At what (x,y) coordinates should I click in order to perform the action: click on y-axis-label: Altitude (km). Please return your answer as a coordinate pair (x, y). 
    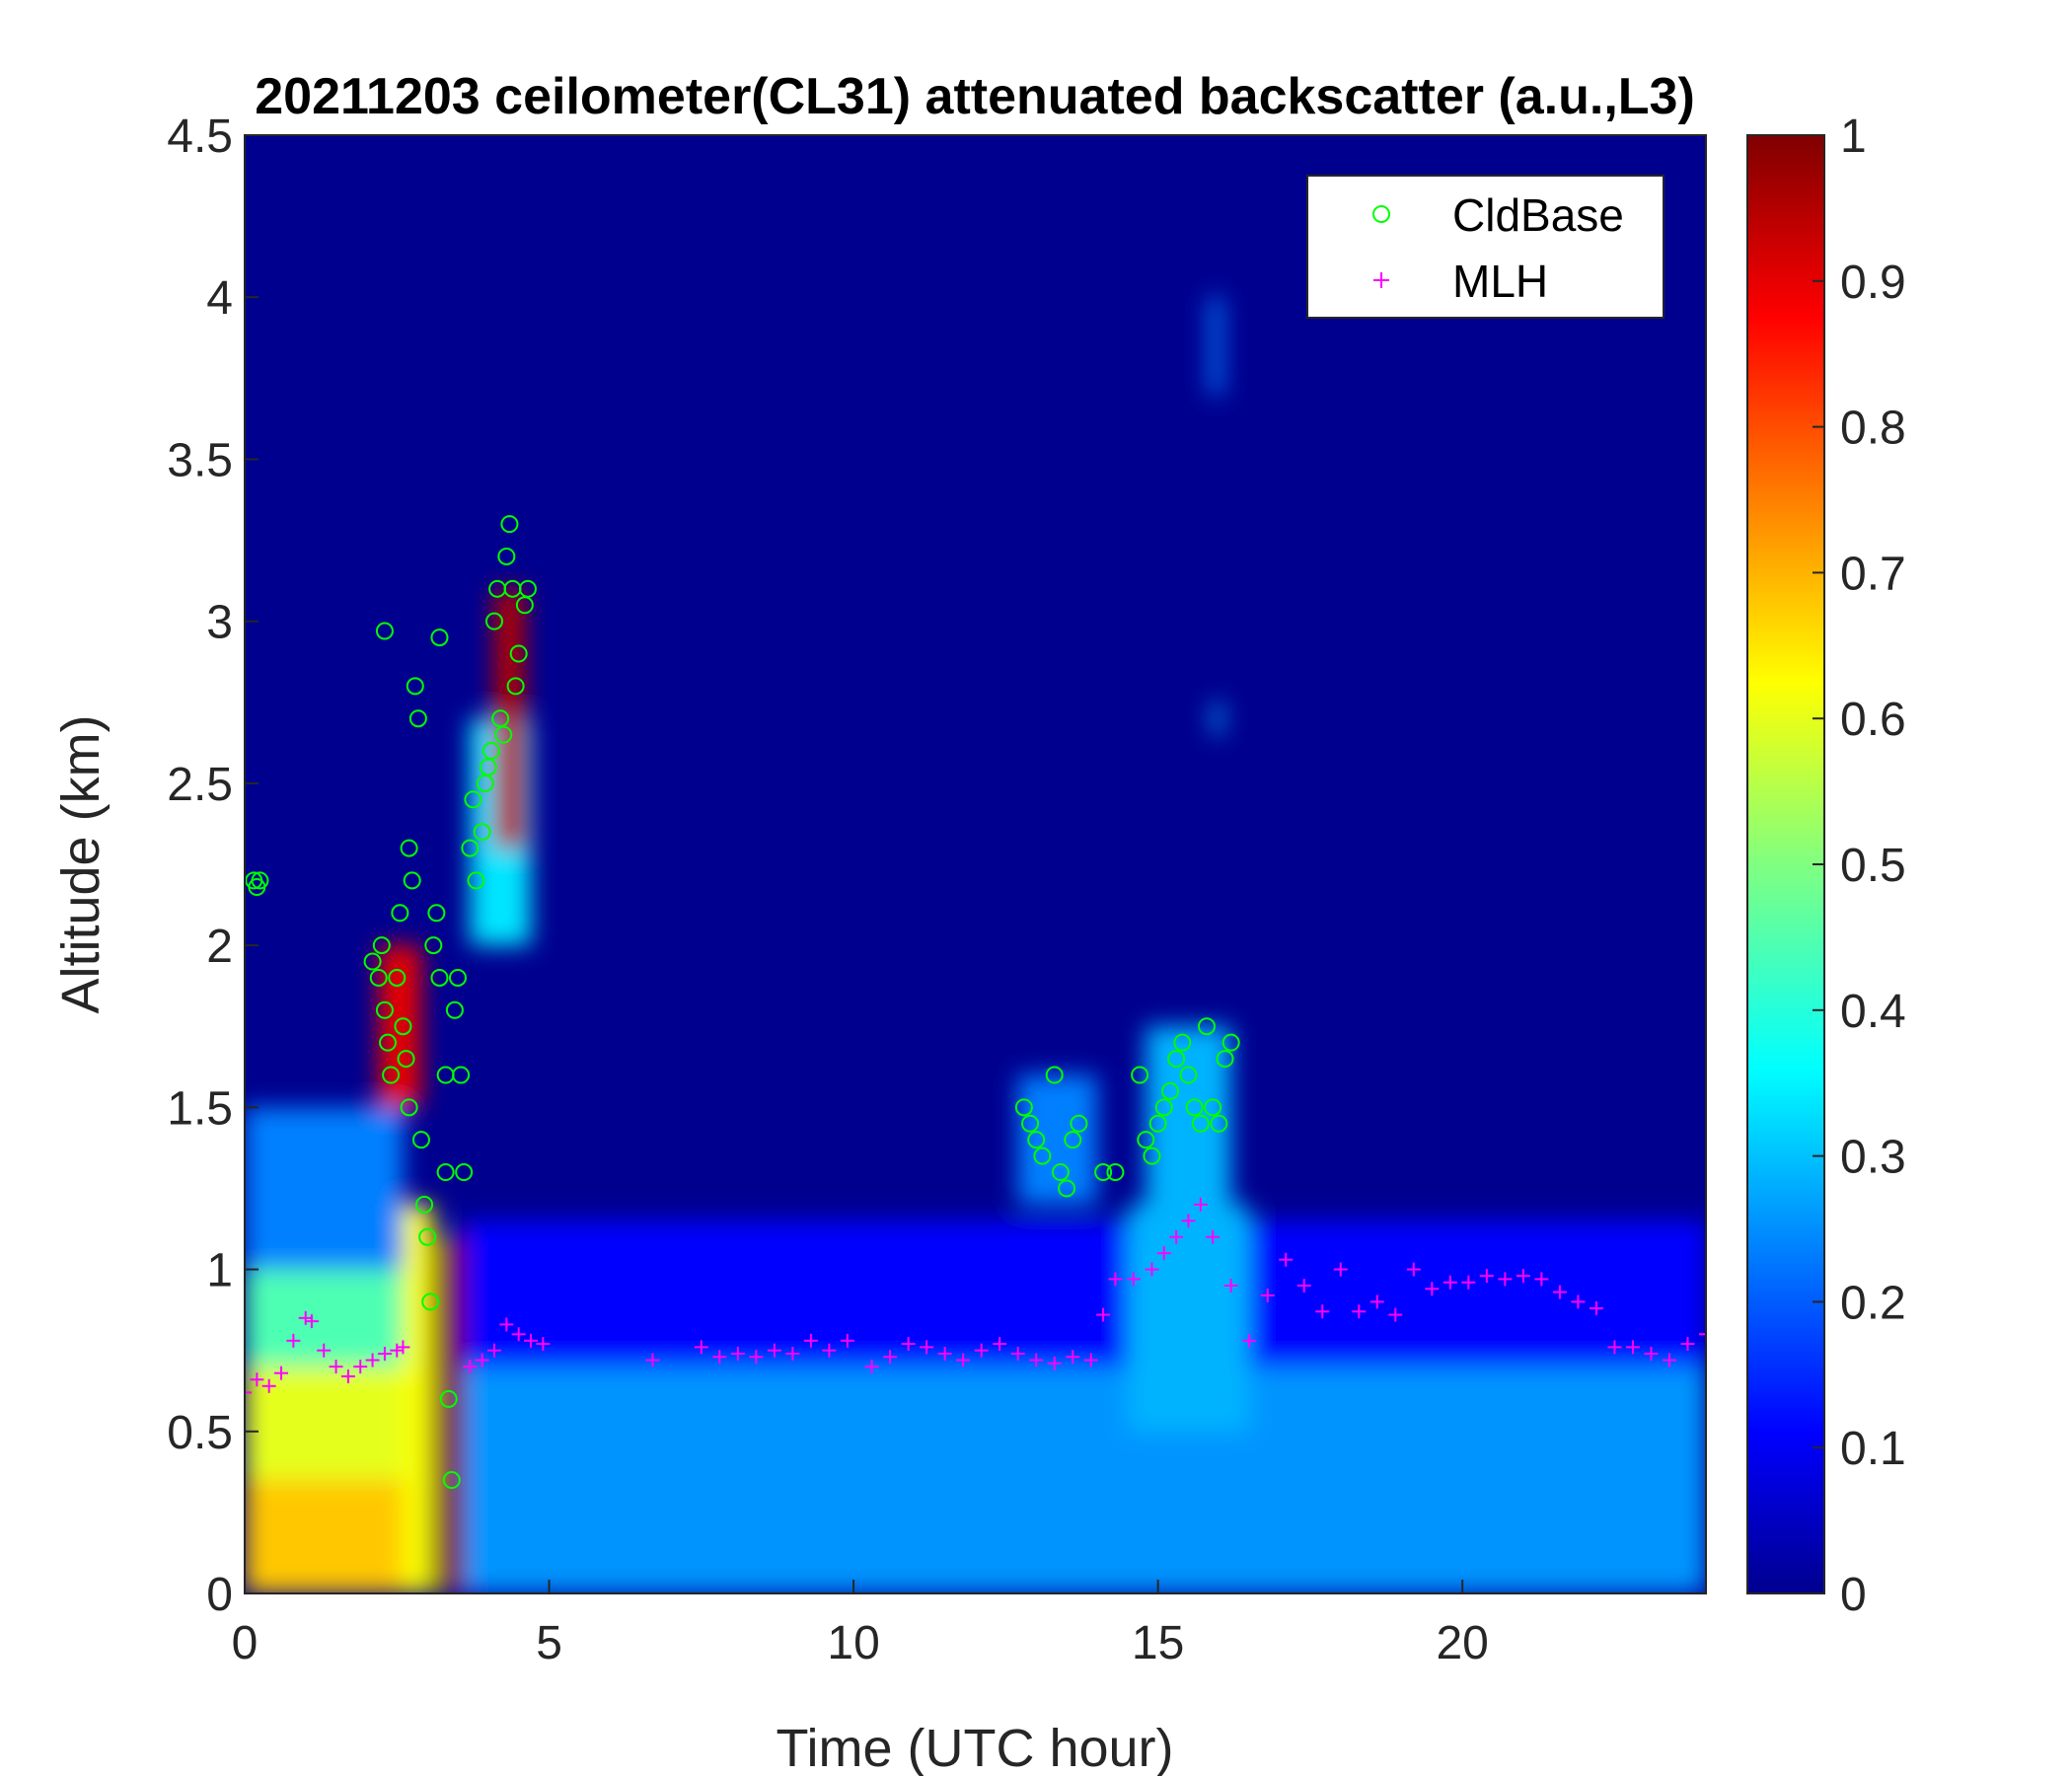
    Looking at the image, I should click on (81, 864).